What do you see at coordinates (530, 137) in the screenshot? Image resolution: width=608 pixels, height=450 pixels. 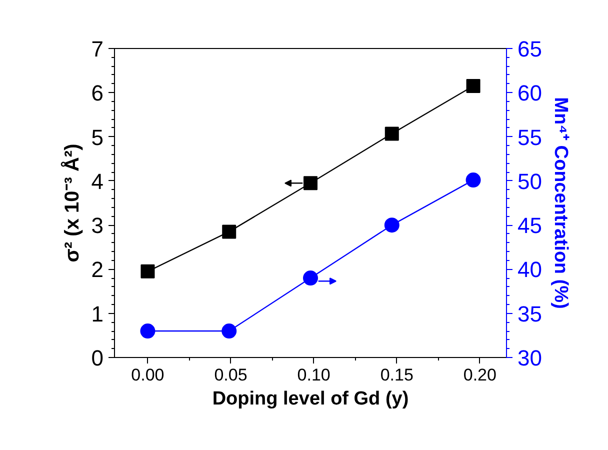 I see `y2-tick-label: 55` at bounding box center [530, 137].